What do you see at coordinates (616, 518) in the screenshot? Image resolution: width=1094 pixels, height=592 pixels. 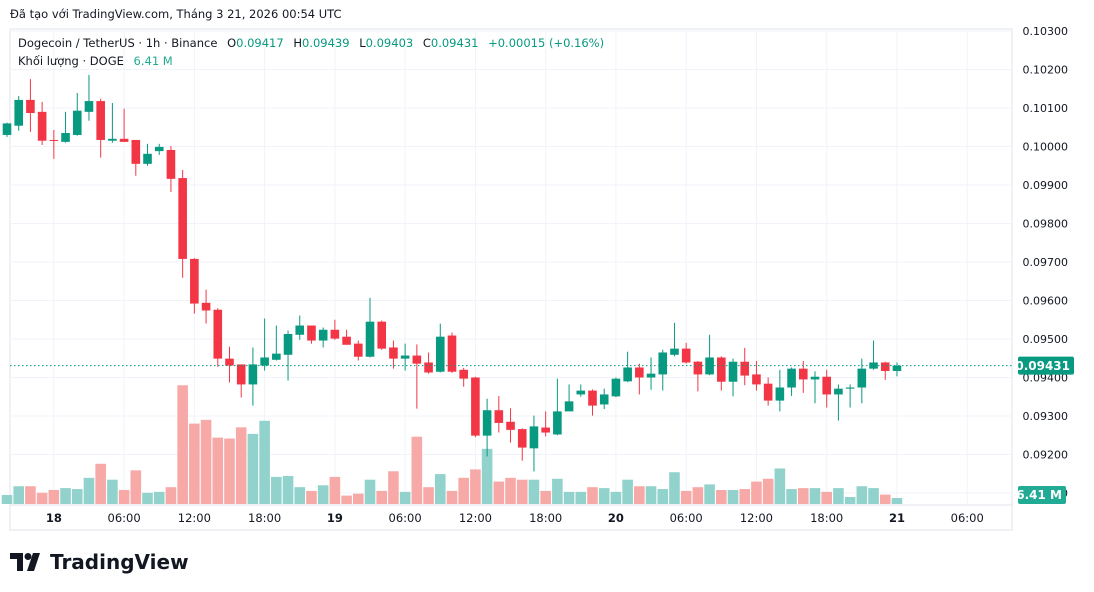 I see `time-tick-label: 20` at bounding box center [616, 518].